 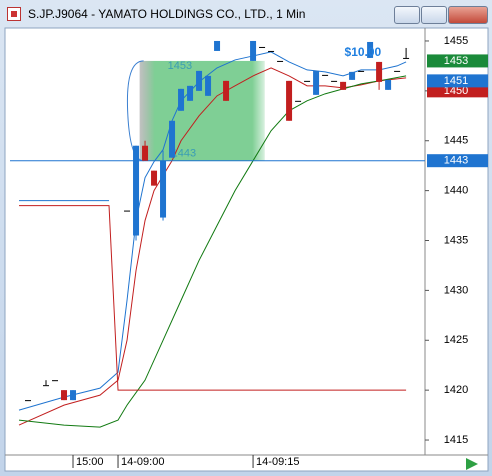 What do you see at coordinates (180, 66) in the screenshot?
I see `range-top-label: 1453` at bounding box center [180, 66].